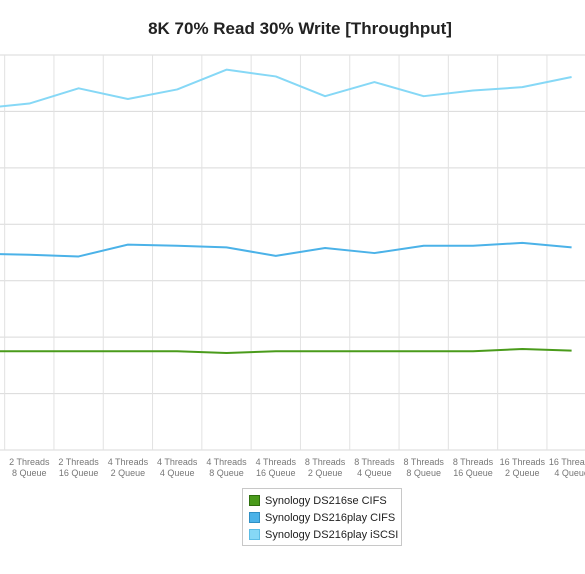  I want to click on legend-item-ds216se-cifs: Synology DS216se CIFS, so click(325, 500).